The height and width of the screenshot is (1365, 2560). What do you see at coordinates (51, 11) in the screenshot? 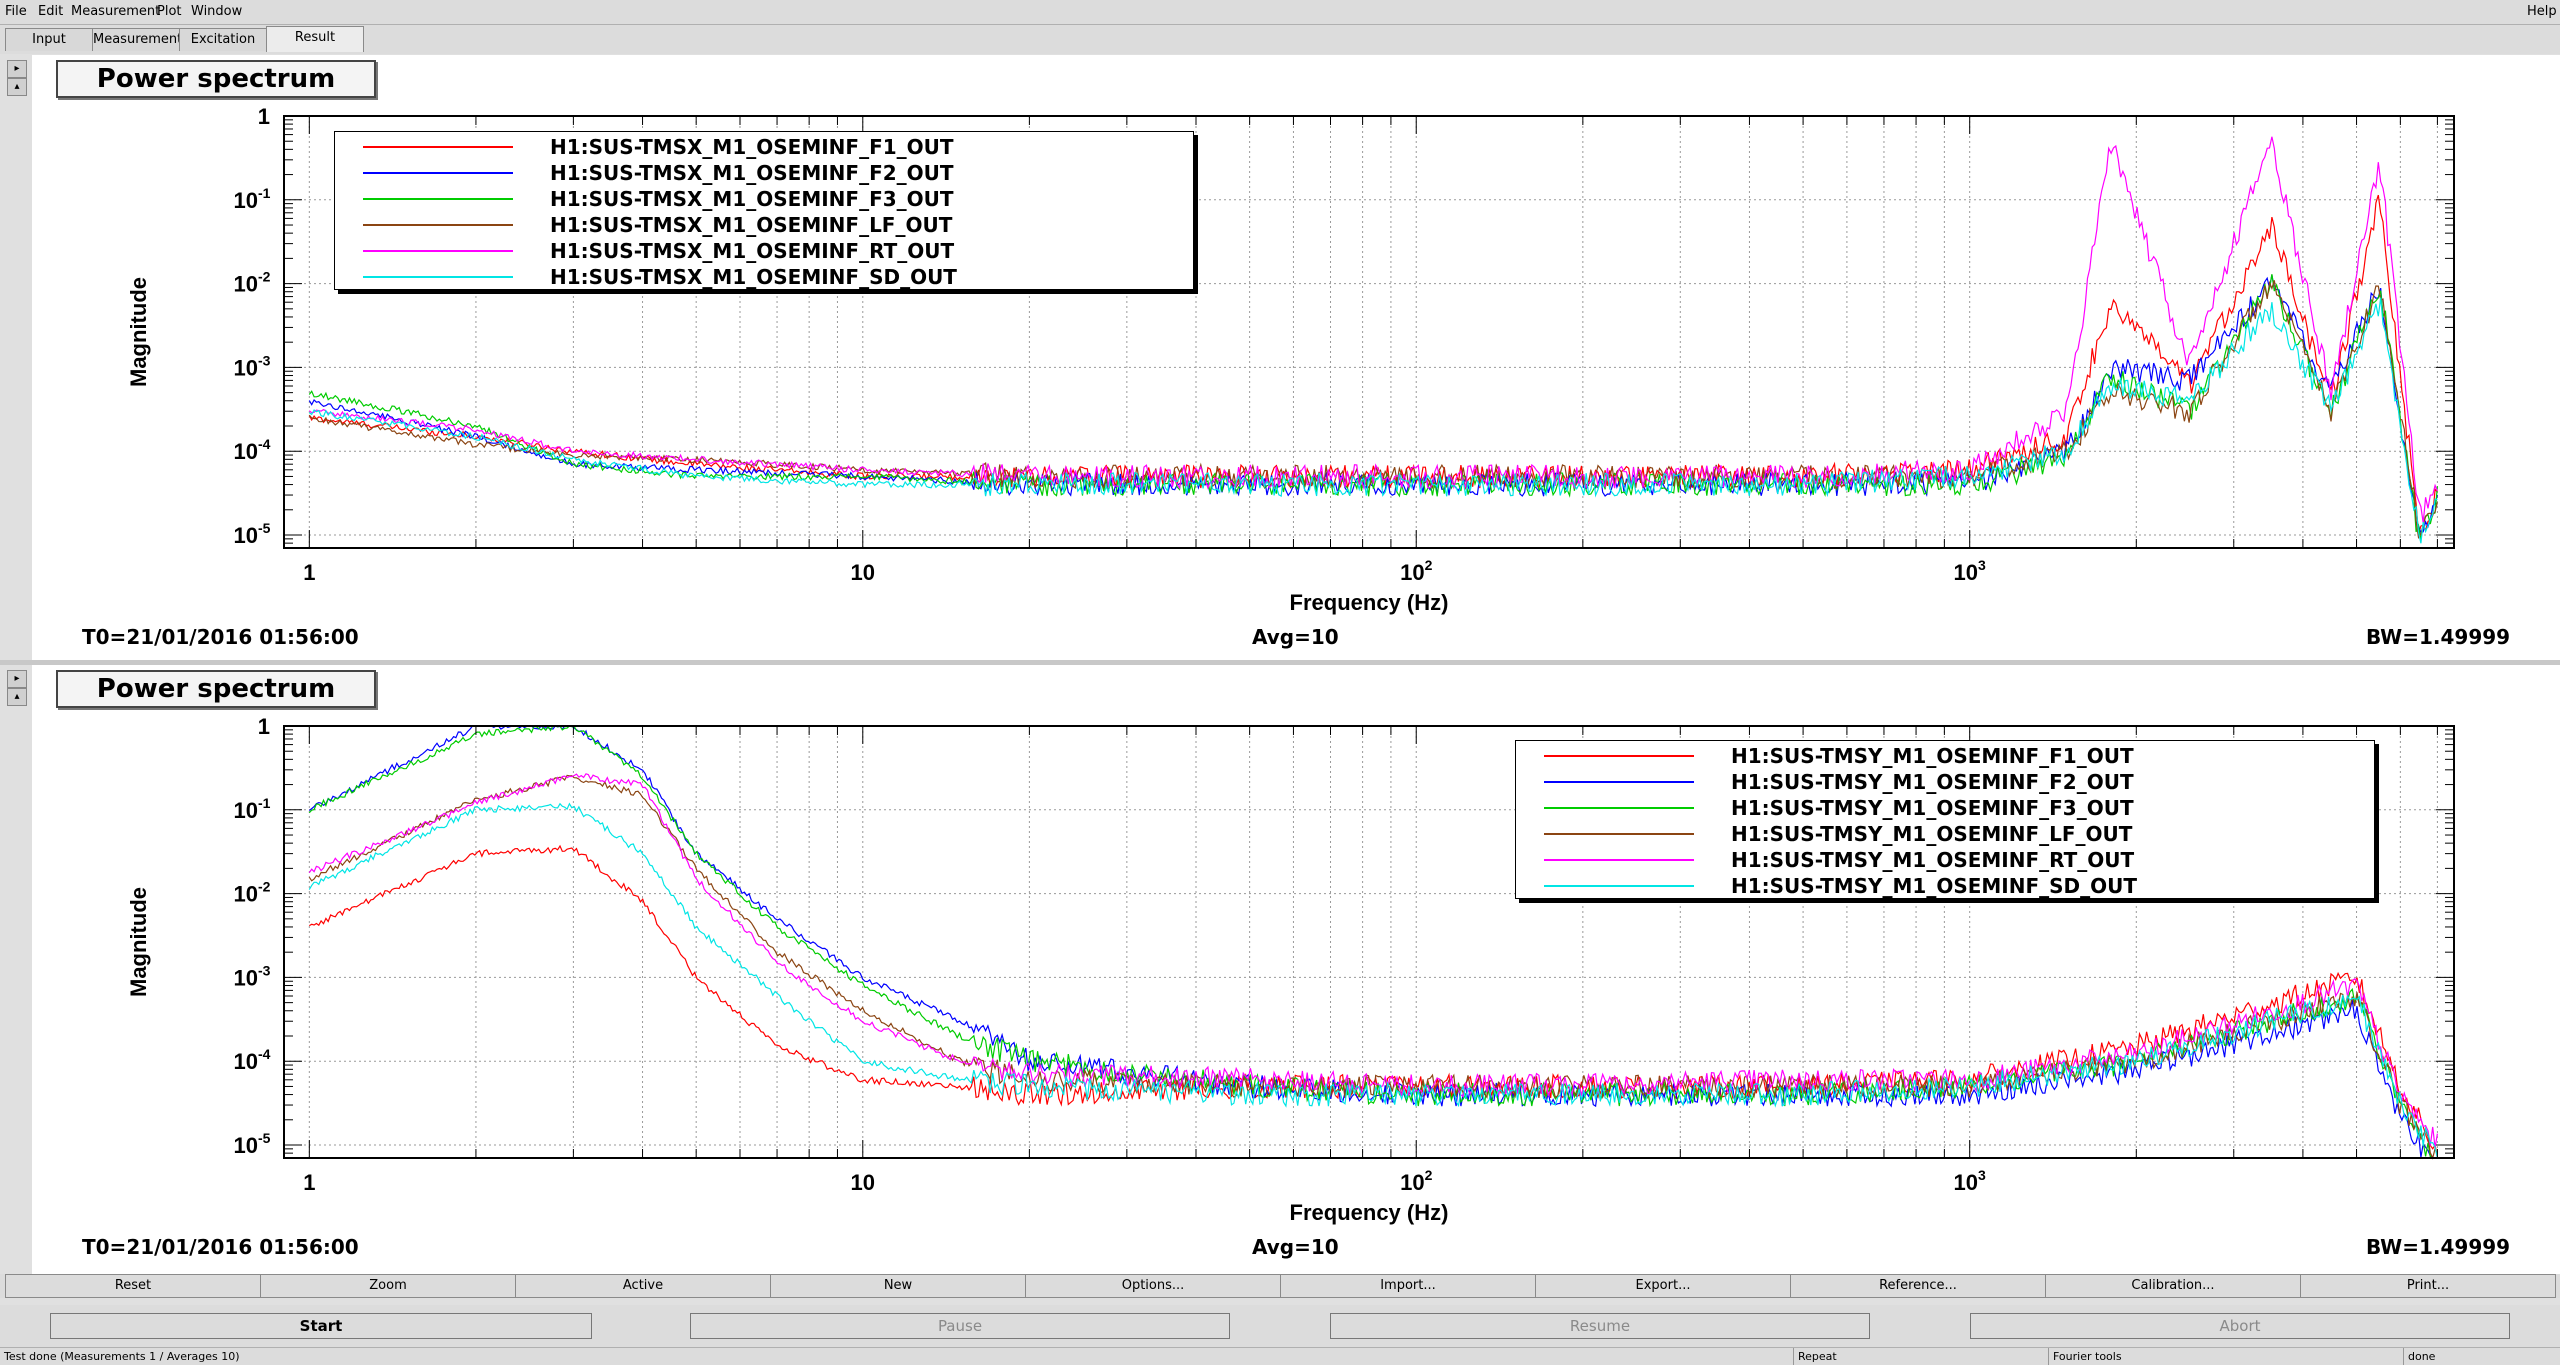
I see `menu-edit: Edit` at bounding box center [51, 11].